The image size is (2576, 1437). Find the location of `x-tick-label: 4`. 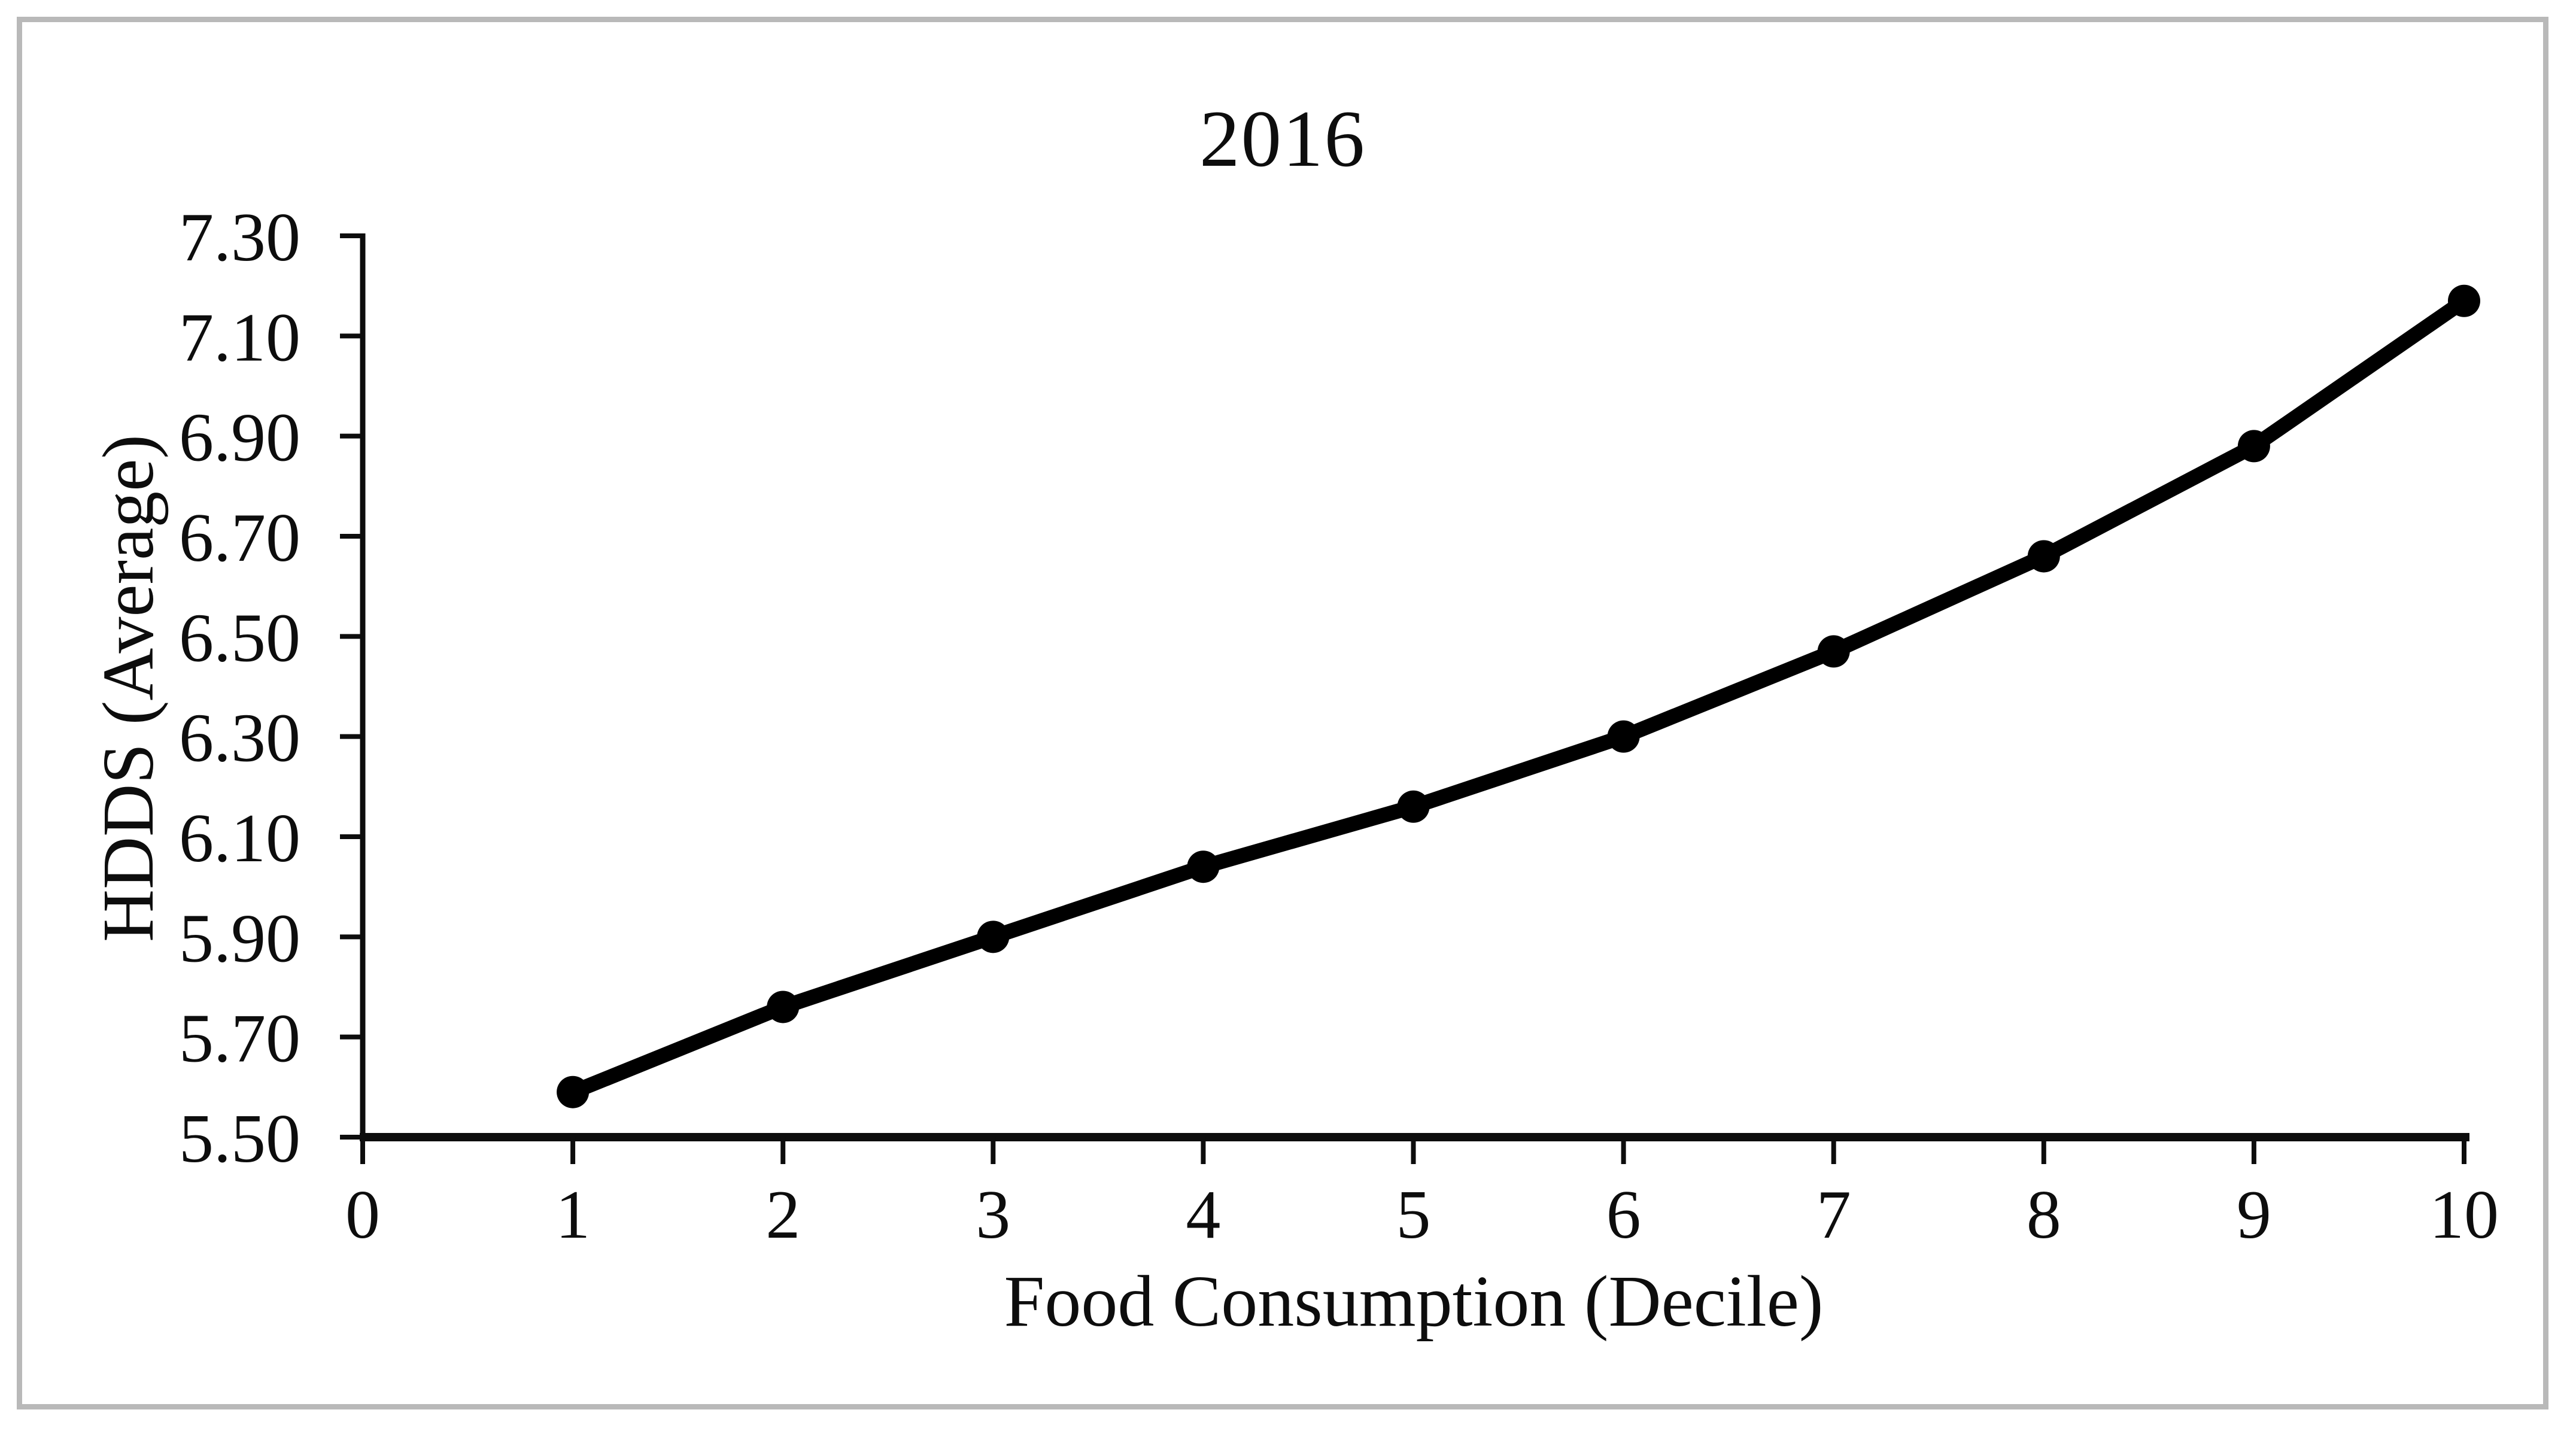

x-tick-label: 4 is located at coordinates (1203, 1215).